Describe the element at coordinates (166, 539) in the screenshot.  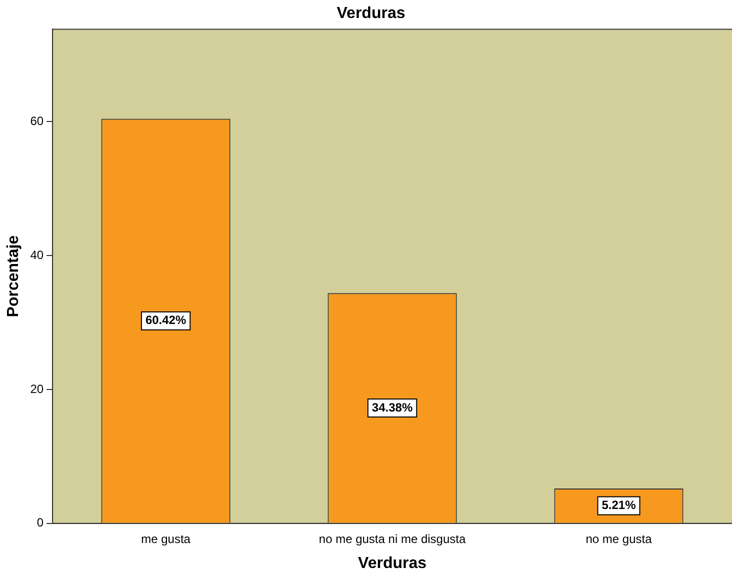
I see `x-tick-label: me gusta` at that location.